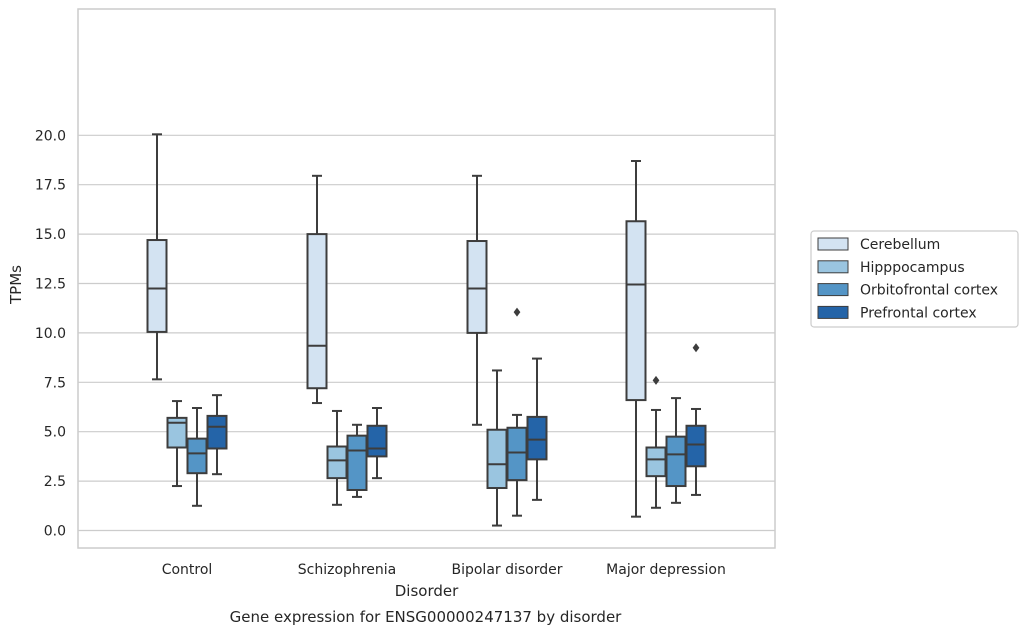 The width and height of the screenshot is (1028, 634). I want to click on x-tick-label: Control, so click(187, 570).